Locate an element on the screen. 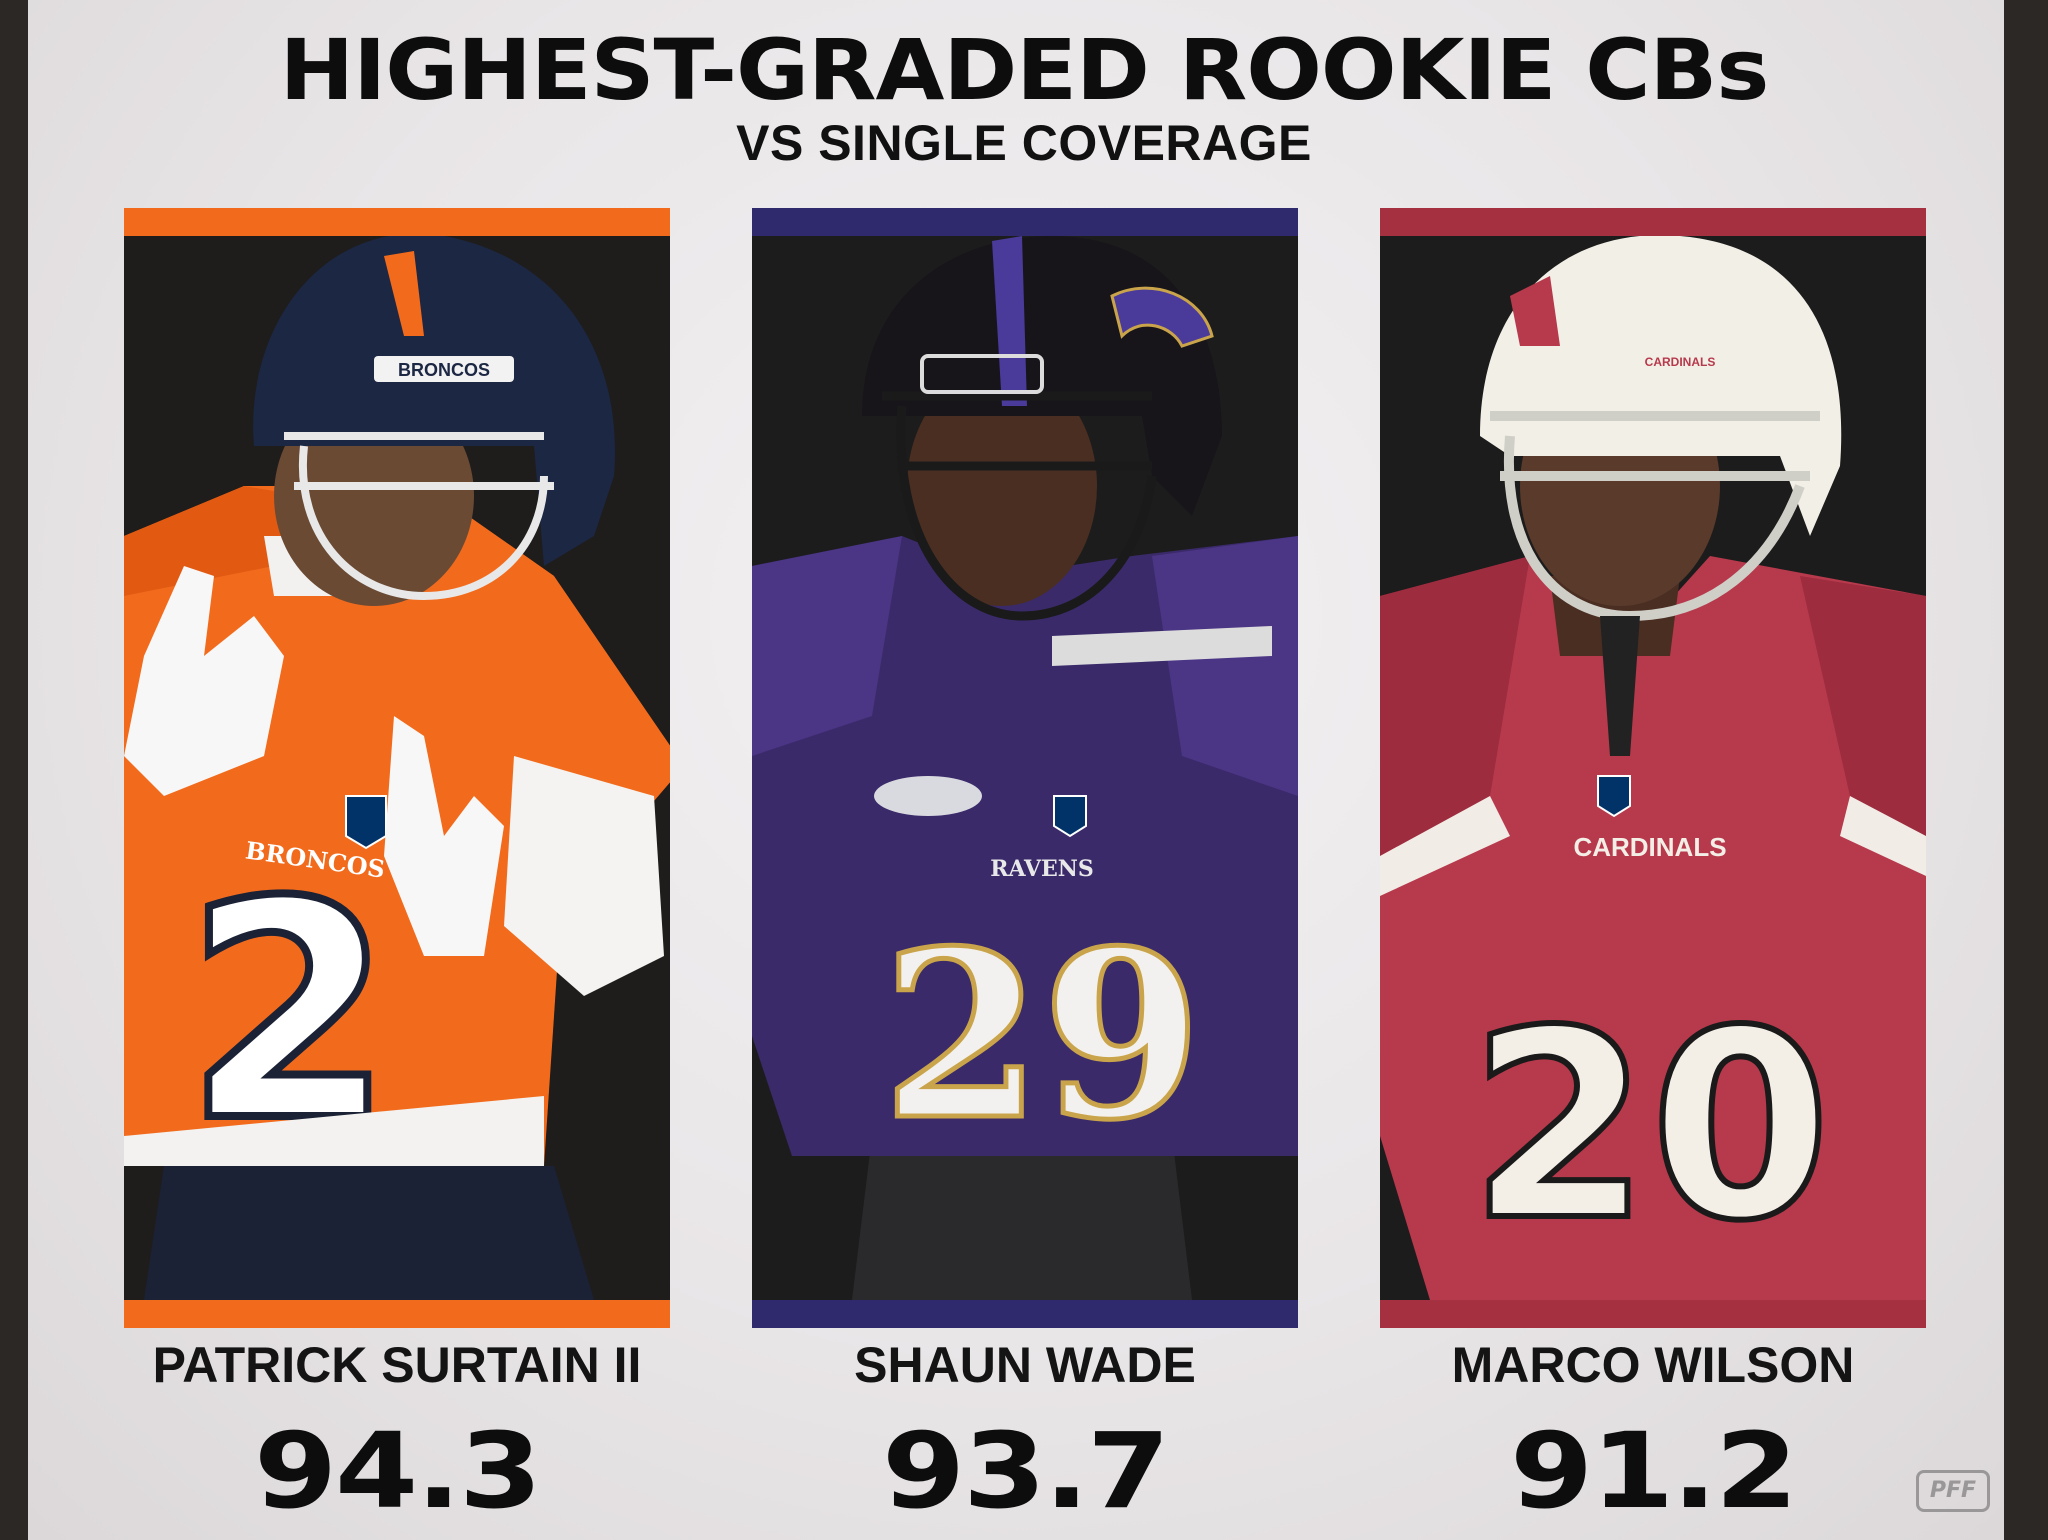  cardinal-logo-icon is located at coordinates (1535, 311).